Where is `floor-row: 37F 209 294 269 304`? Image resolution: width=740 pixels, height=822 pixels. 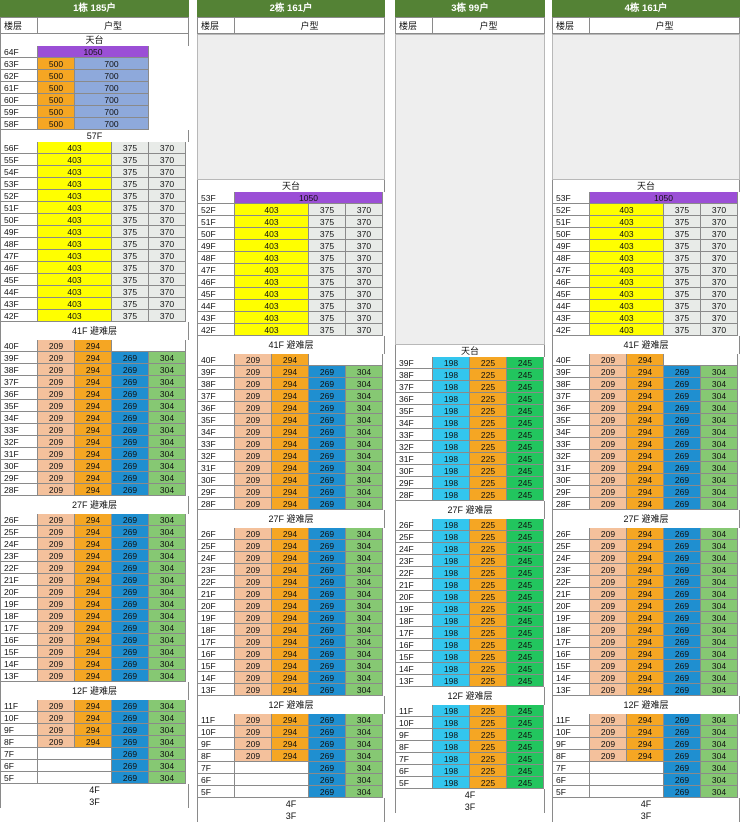
floor-row: 37F 209 294 269 304 is located at coordinates (291, 396).